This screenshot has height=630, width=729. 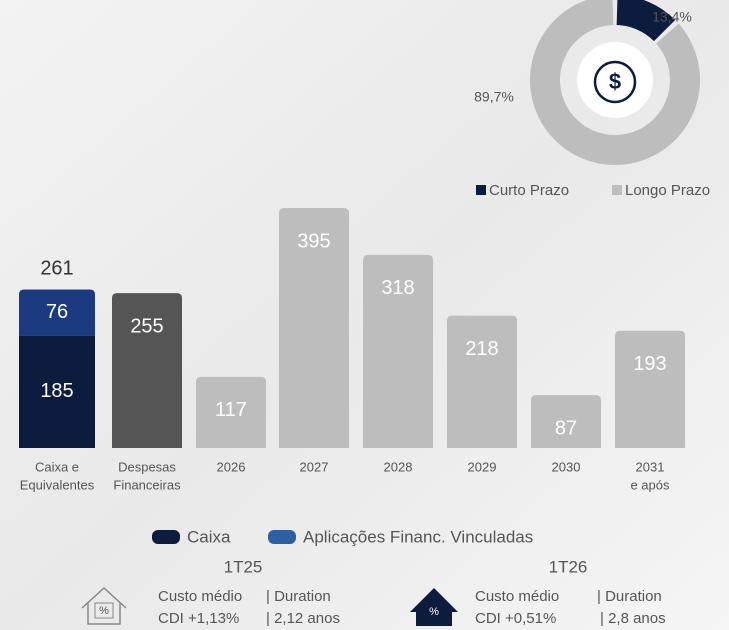 What do you see at coordinates (515, 618) in the screenshot?
I see `cost-value: CDI +0,51%` at bounding box center [515, 618].